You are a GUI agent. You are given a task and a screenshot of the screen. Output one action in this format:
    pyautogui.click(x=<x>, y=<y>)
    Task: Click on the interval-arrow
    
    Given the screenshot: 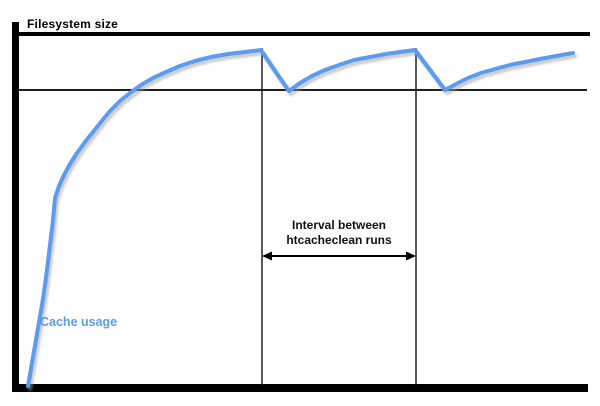 What is the action you would take?
    pyautogui.click(x=339, y=256)
    